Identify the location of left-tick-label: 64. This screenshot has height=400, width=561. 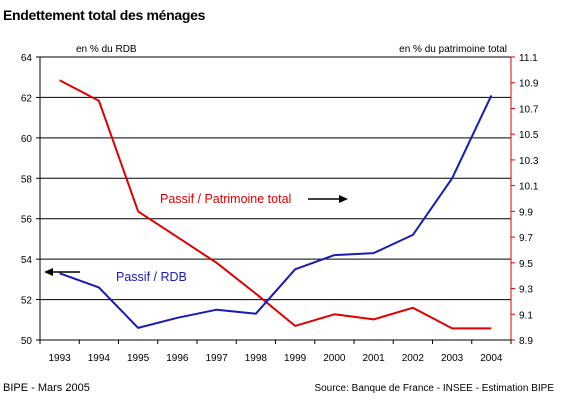
(27, 58).